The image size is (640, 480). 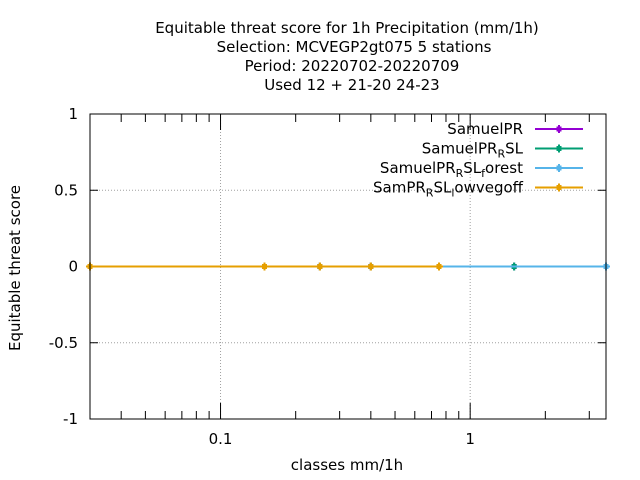 I want to click on x-tick-label: 1, so click(x=470, y=439).